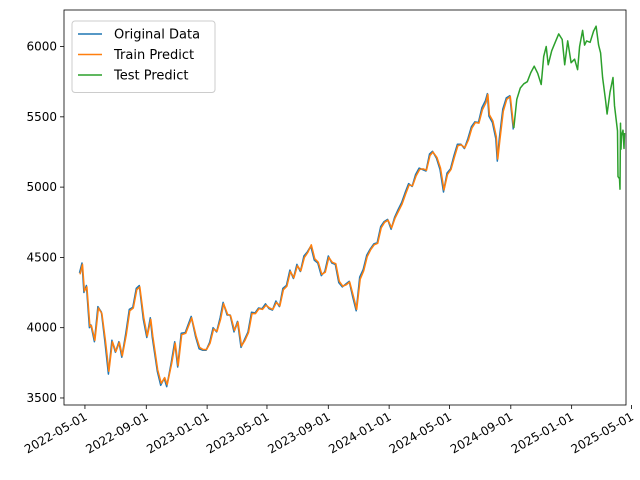 This screenshot has width=640, height=480. Describe the element at coordinates (359, 432) in the screenshot. I see `x-tick-label: 2024-01-01` at that location.